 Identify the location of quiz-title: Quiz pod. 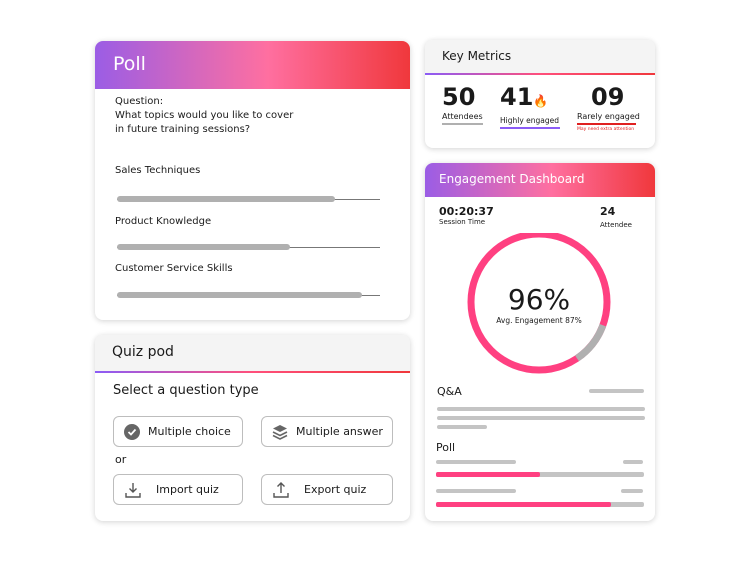
(143, 352).